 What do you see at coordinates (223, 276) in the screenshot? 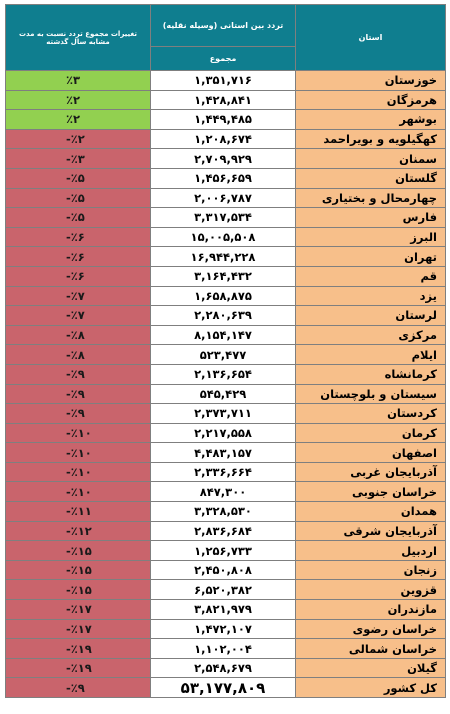
I see `total-cell: ۳,۱۶۴,۴۳۲` at bounding box center [223, 276].